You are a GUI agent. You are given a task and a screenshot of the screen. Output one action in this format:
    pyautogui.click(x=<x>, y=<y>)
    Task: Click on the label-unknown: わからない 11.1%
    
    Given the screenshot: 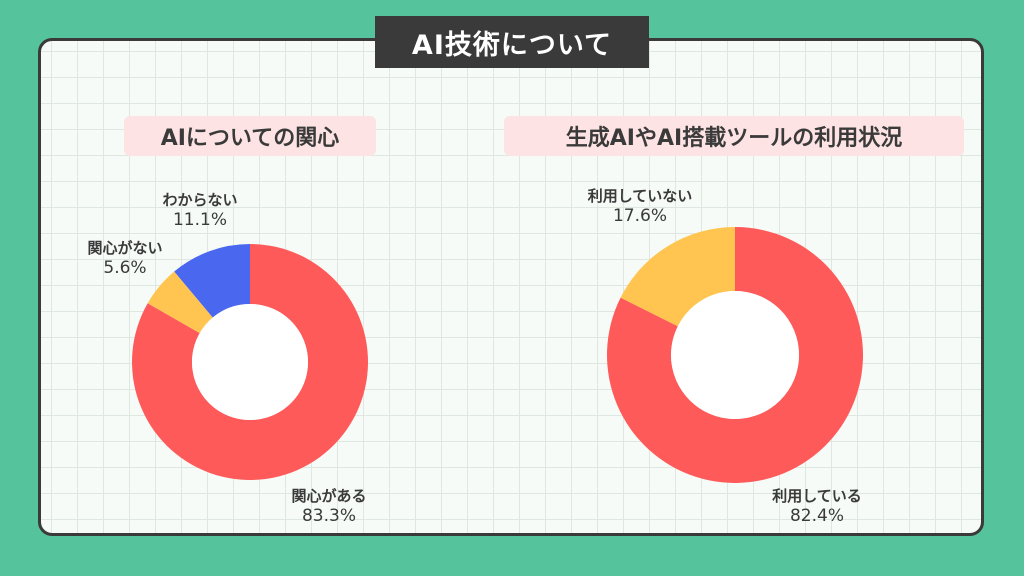 What is the action you would take?
    pyautogui.click(x=200, y=210)
    